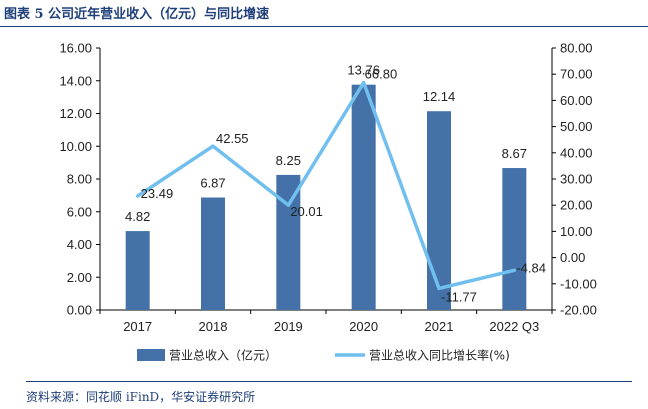 The image size is (648, 409). I want to click on right-tick-label: 20.00, so click(576, 205).